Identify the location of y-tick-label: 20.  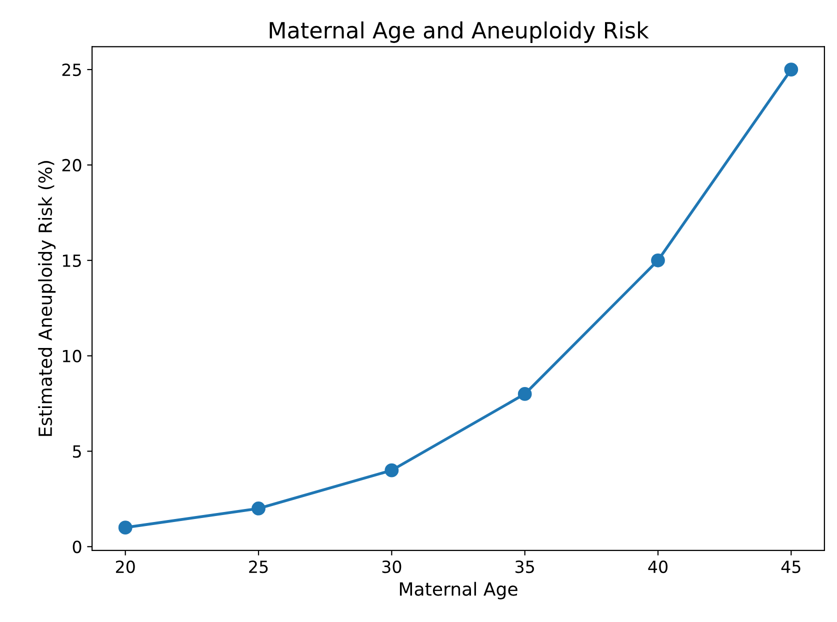
(72, 165).